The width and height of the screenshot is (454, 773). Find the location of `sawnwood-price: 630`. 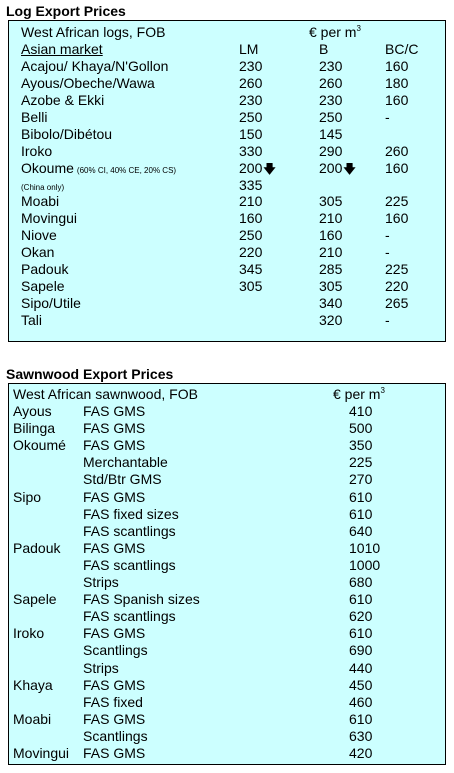

sawnwood-price: 630 is located at coordinates (361, 735).